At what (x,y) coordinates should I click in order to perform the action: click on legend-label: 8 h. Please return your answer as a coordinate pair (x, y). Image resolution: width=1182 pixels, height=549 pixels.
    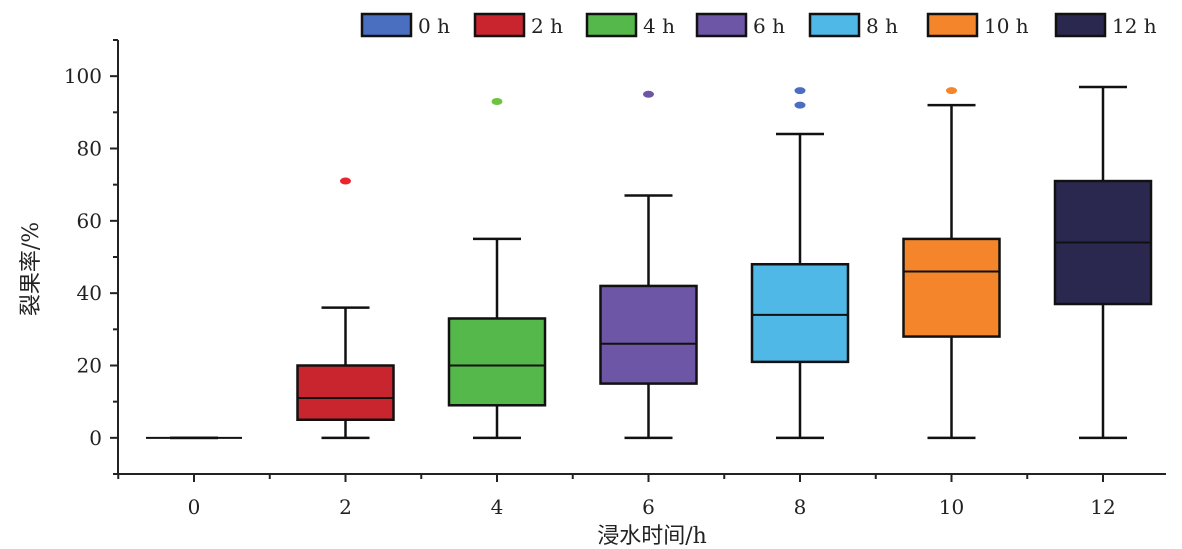
    Looking at the image, I should click on (882, 26).